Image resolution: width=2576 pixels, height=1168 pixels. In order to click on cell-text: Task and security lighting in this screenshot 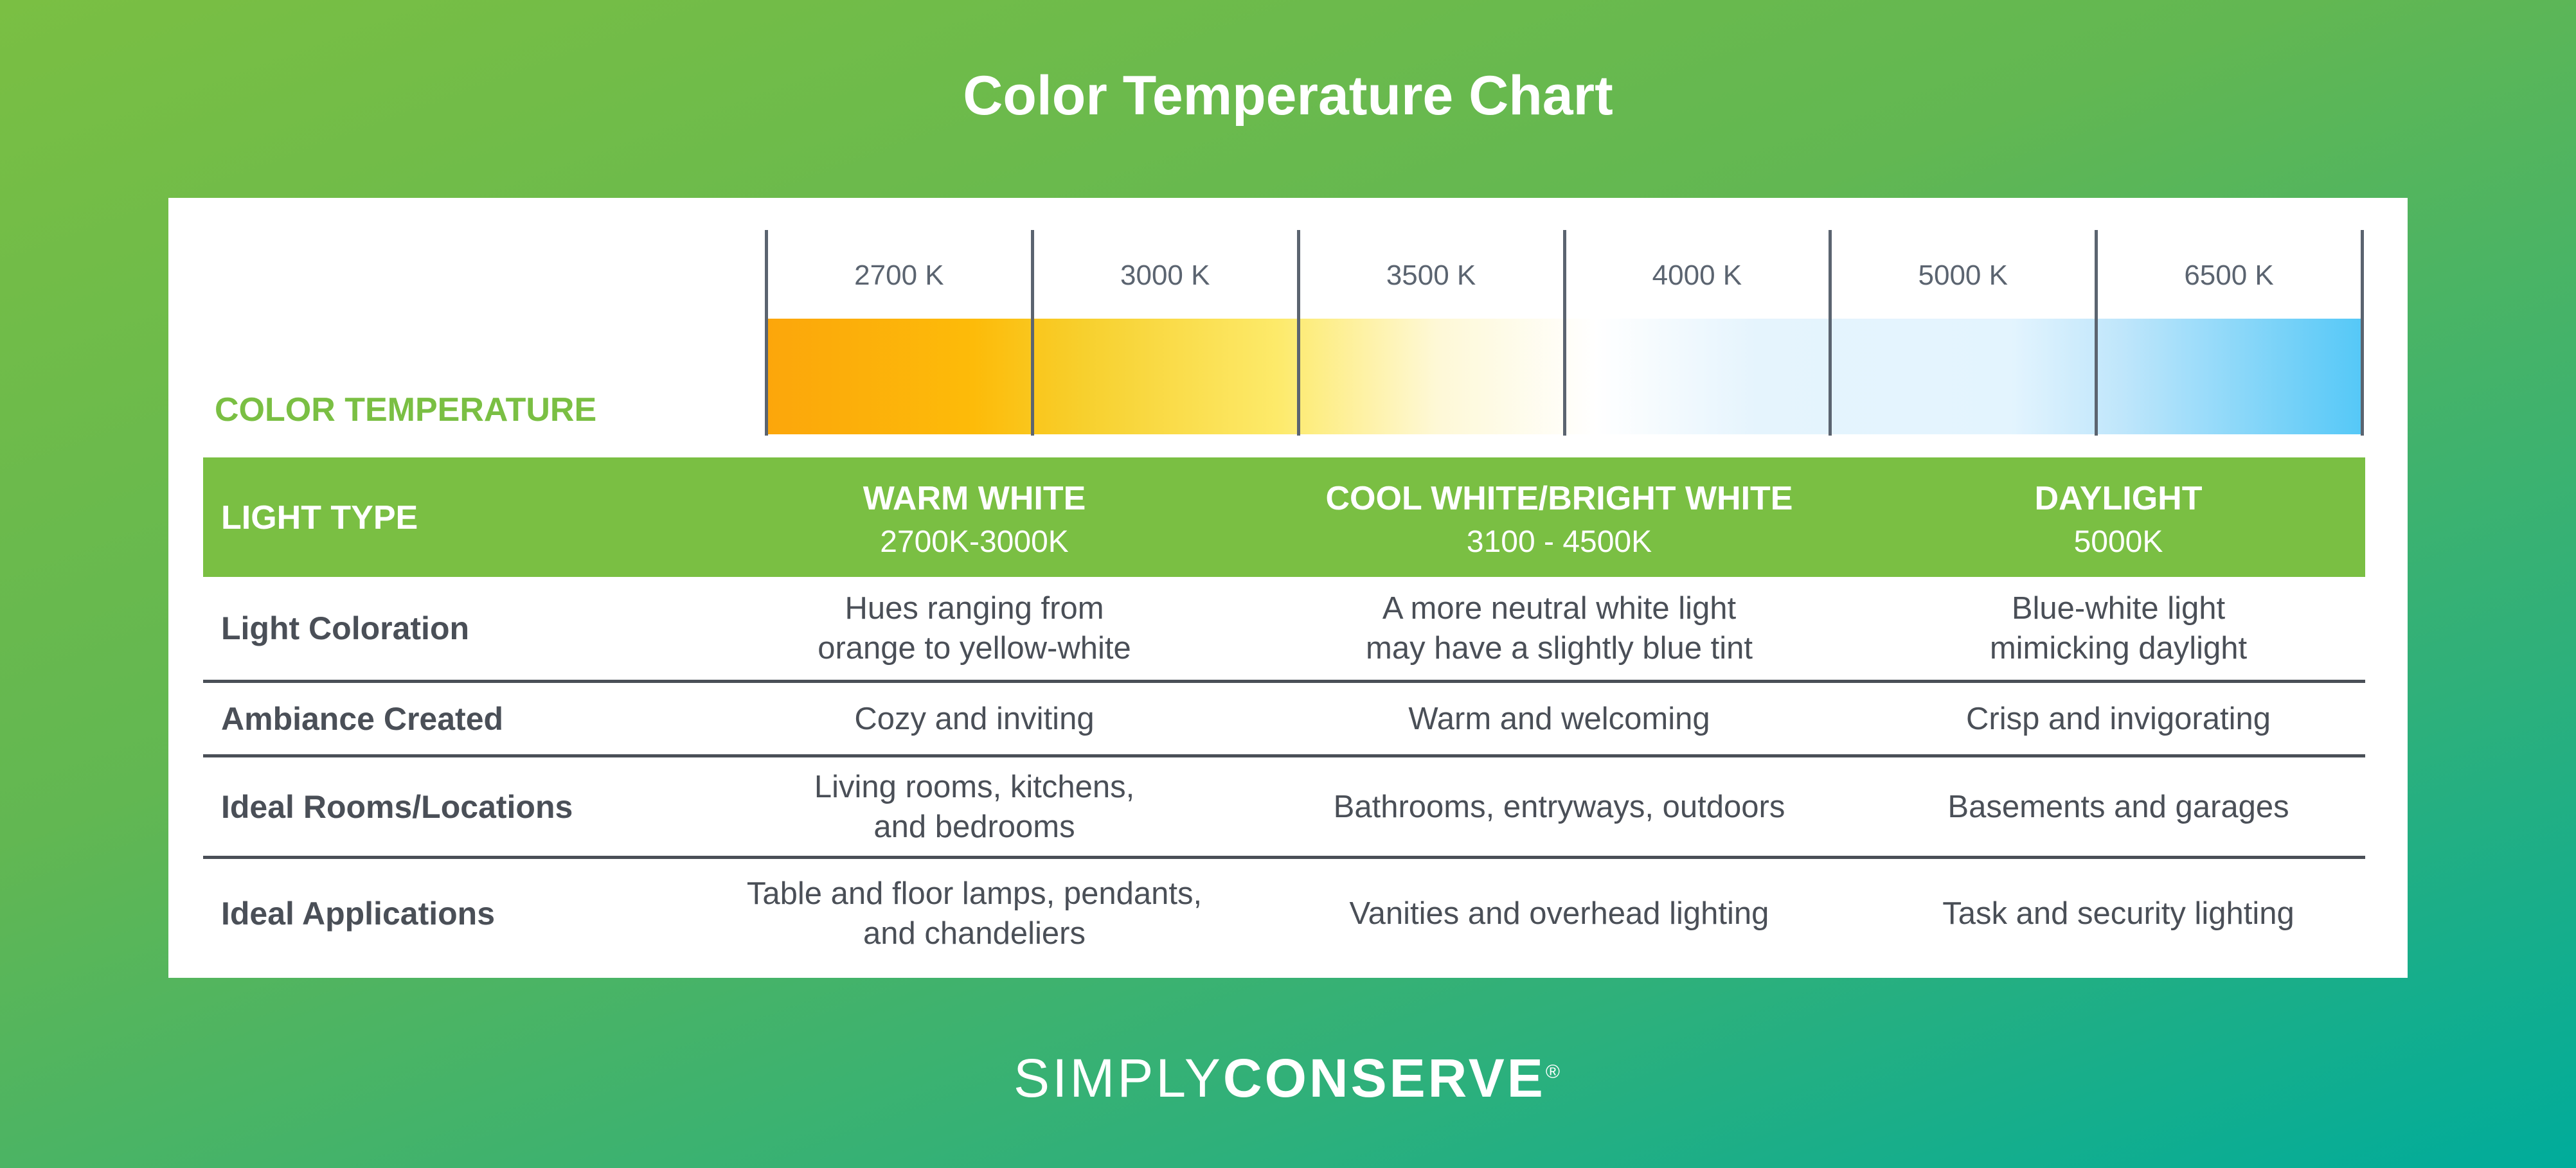, I will do `click(2118, 913)`.